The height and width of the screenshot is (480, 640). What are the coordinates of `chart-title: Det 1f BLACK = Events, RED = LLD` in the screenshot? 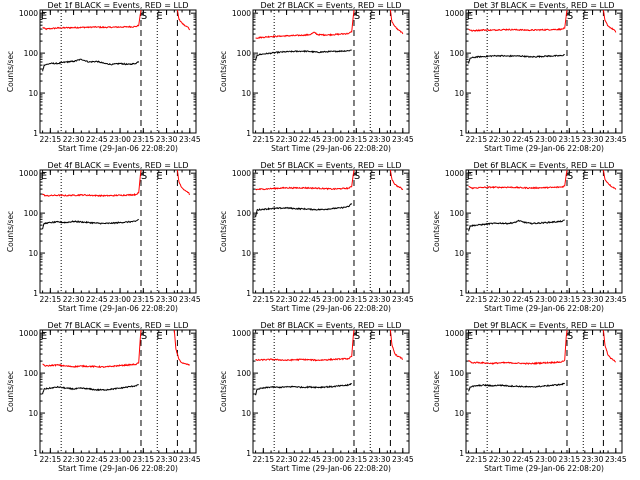 It's located at (117, 5).